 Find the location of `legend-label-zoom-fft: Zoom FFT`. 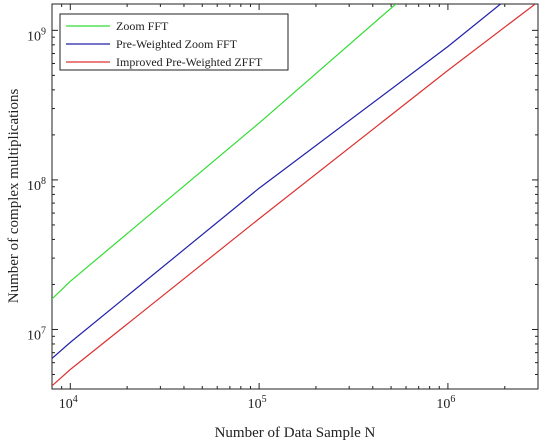

legend-label-zoom-fft: Zoom FFT is located at coordinates (142, 26).